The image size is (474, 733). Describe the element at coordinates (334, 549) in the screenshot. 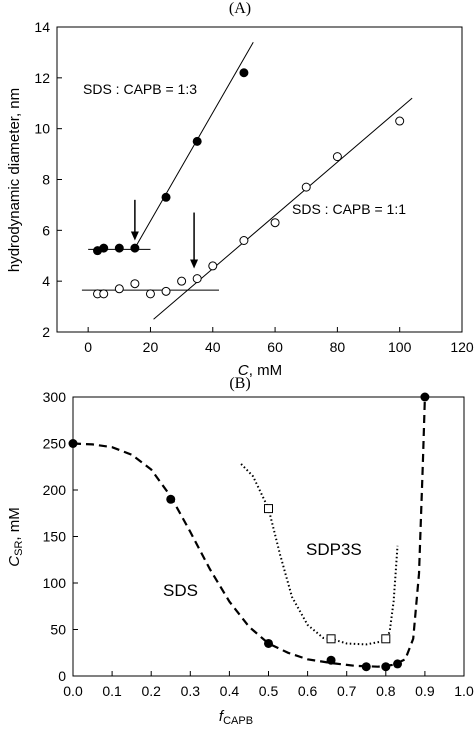

I see `series-label-sdp3s: SDP3S` at that location.